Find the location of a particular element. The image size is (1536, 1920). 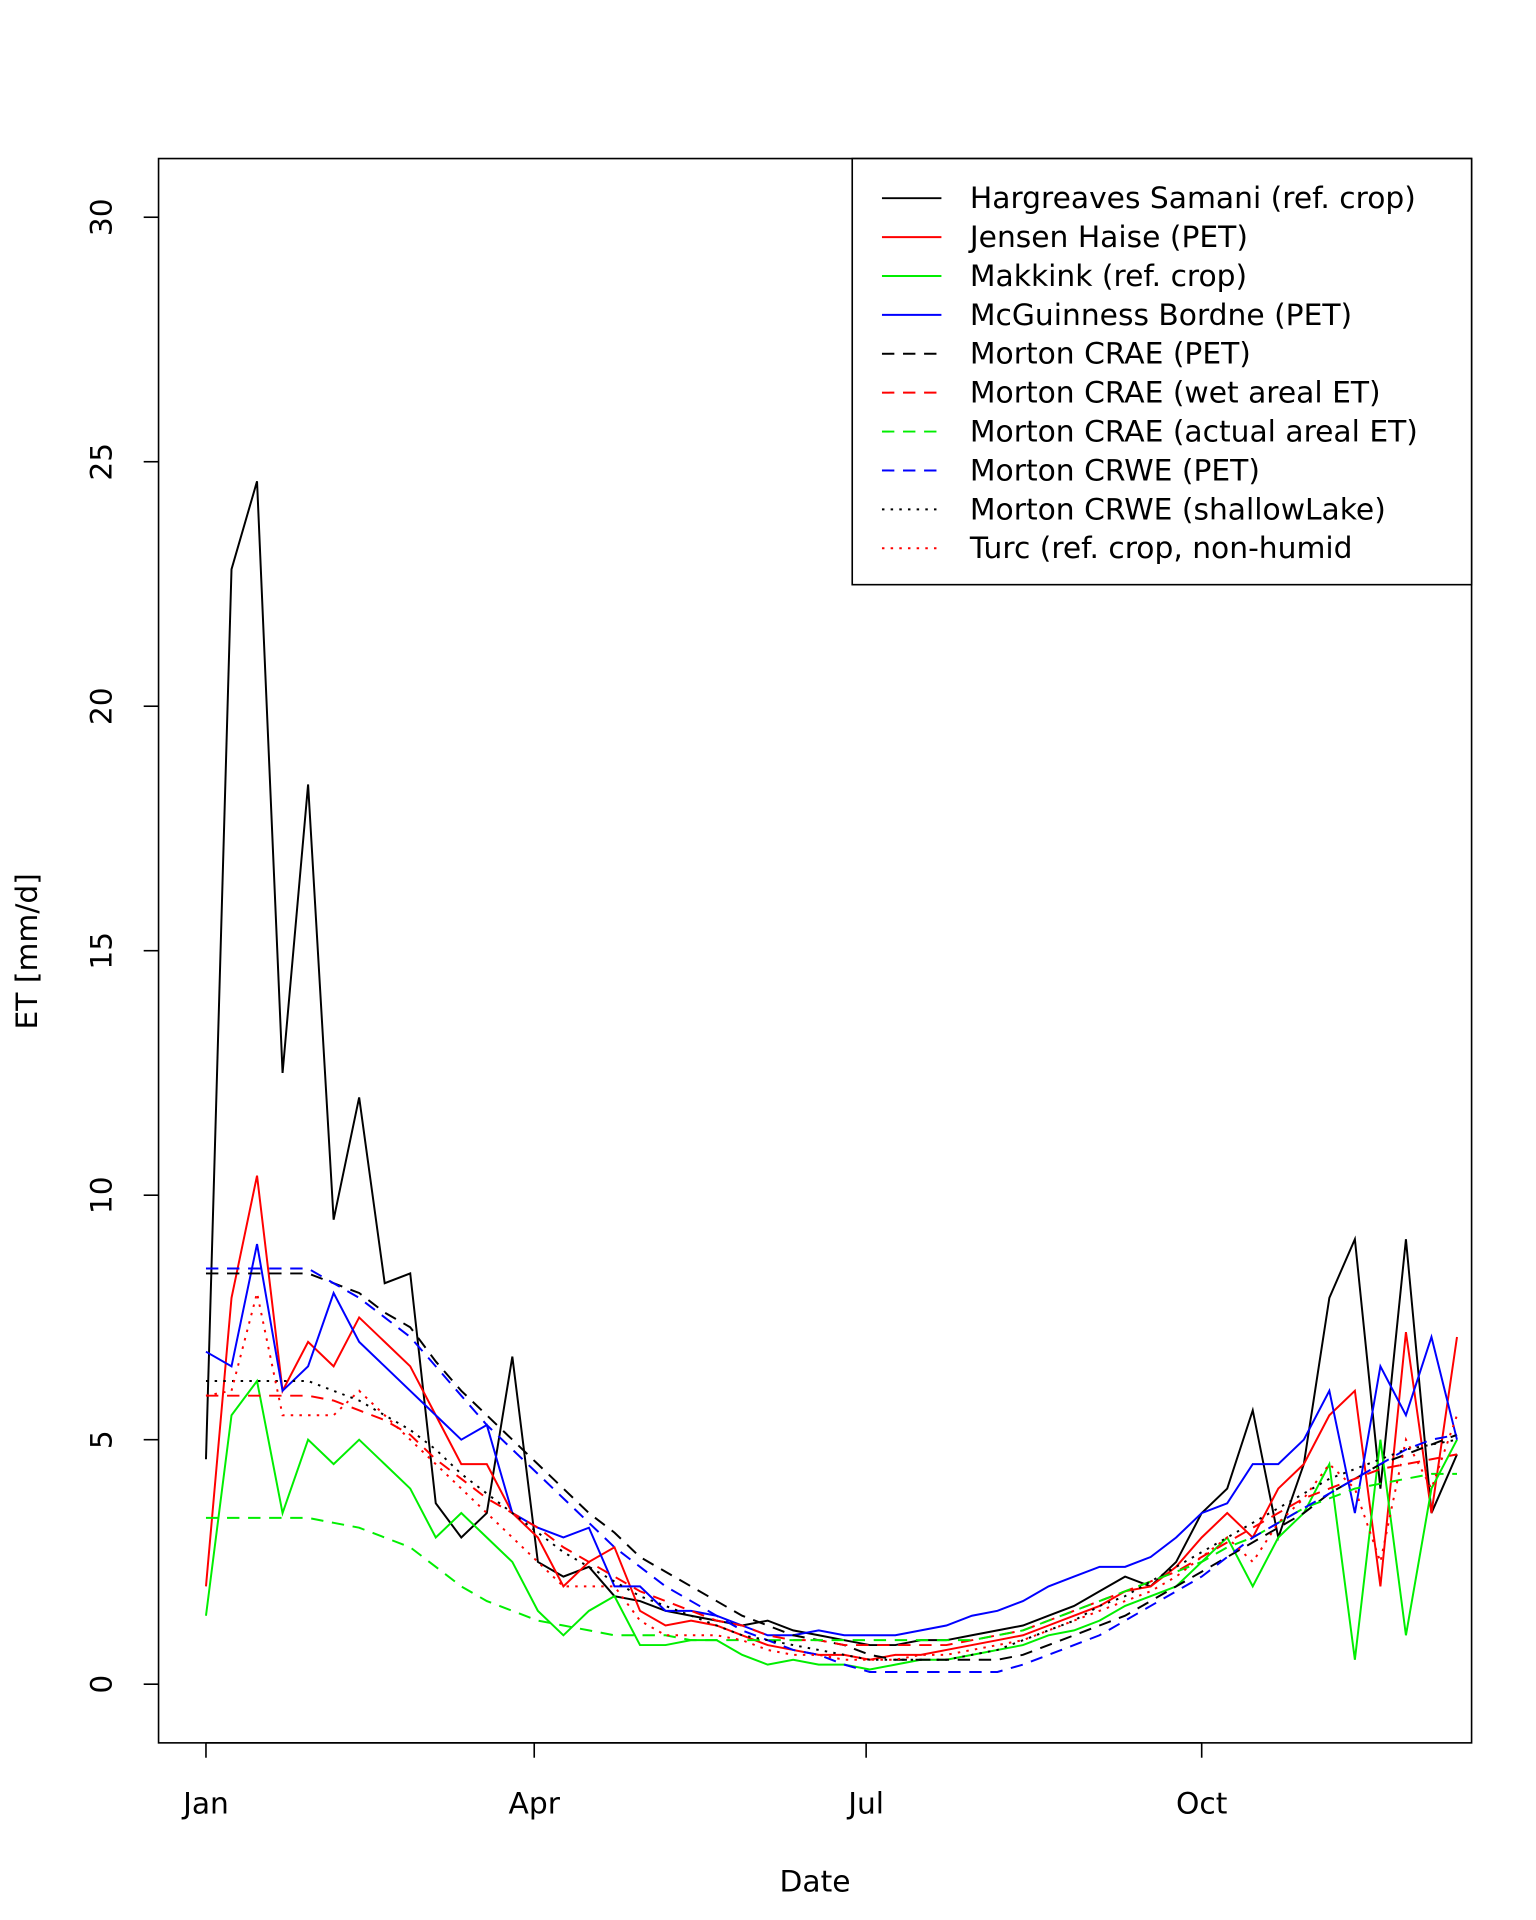

legend-label: Morton CRWE (shallowLake) is located at coordinates (1178, 509).